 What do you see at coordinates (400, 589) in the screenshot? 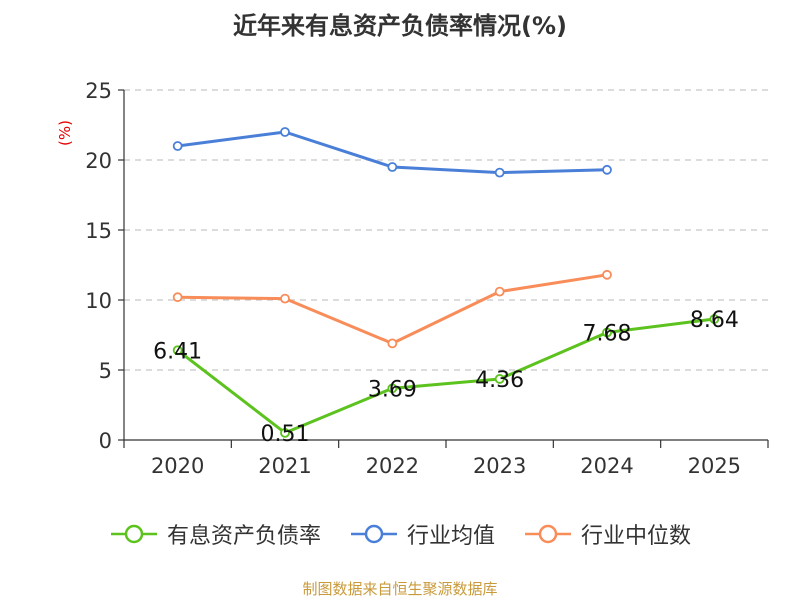
I see `data-source-note: 制图数据来自恒生聚源数据库` at bounding box center [400, 589].